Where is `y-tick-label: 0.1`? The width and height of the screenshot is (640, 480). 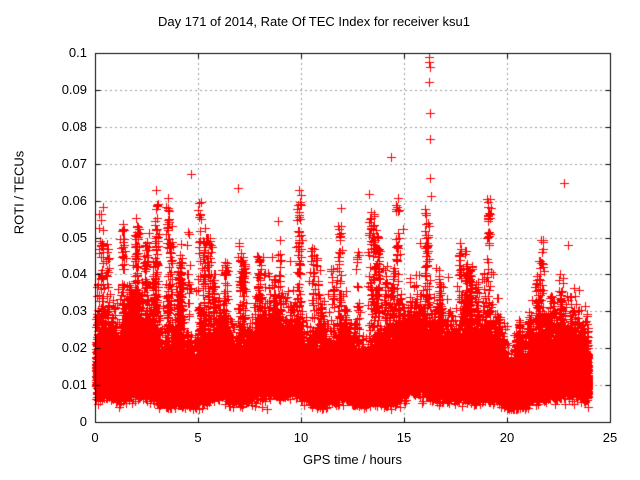 y-tick-label: 0.1 is located at coordinates (77, 52).